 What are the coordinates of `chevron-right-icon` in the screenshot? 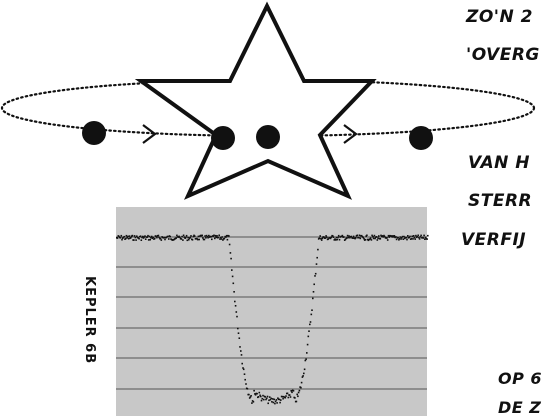 It's located at (149, 134).